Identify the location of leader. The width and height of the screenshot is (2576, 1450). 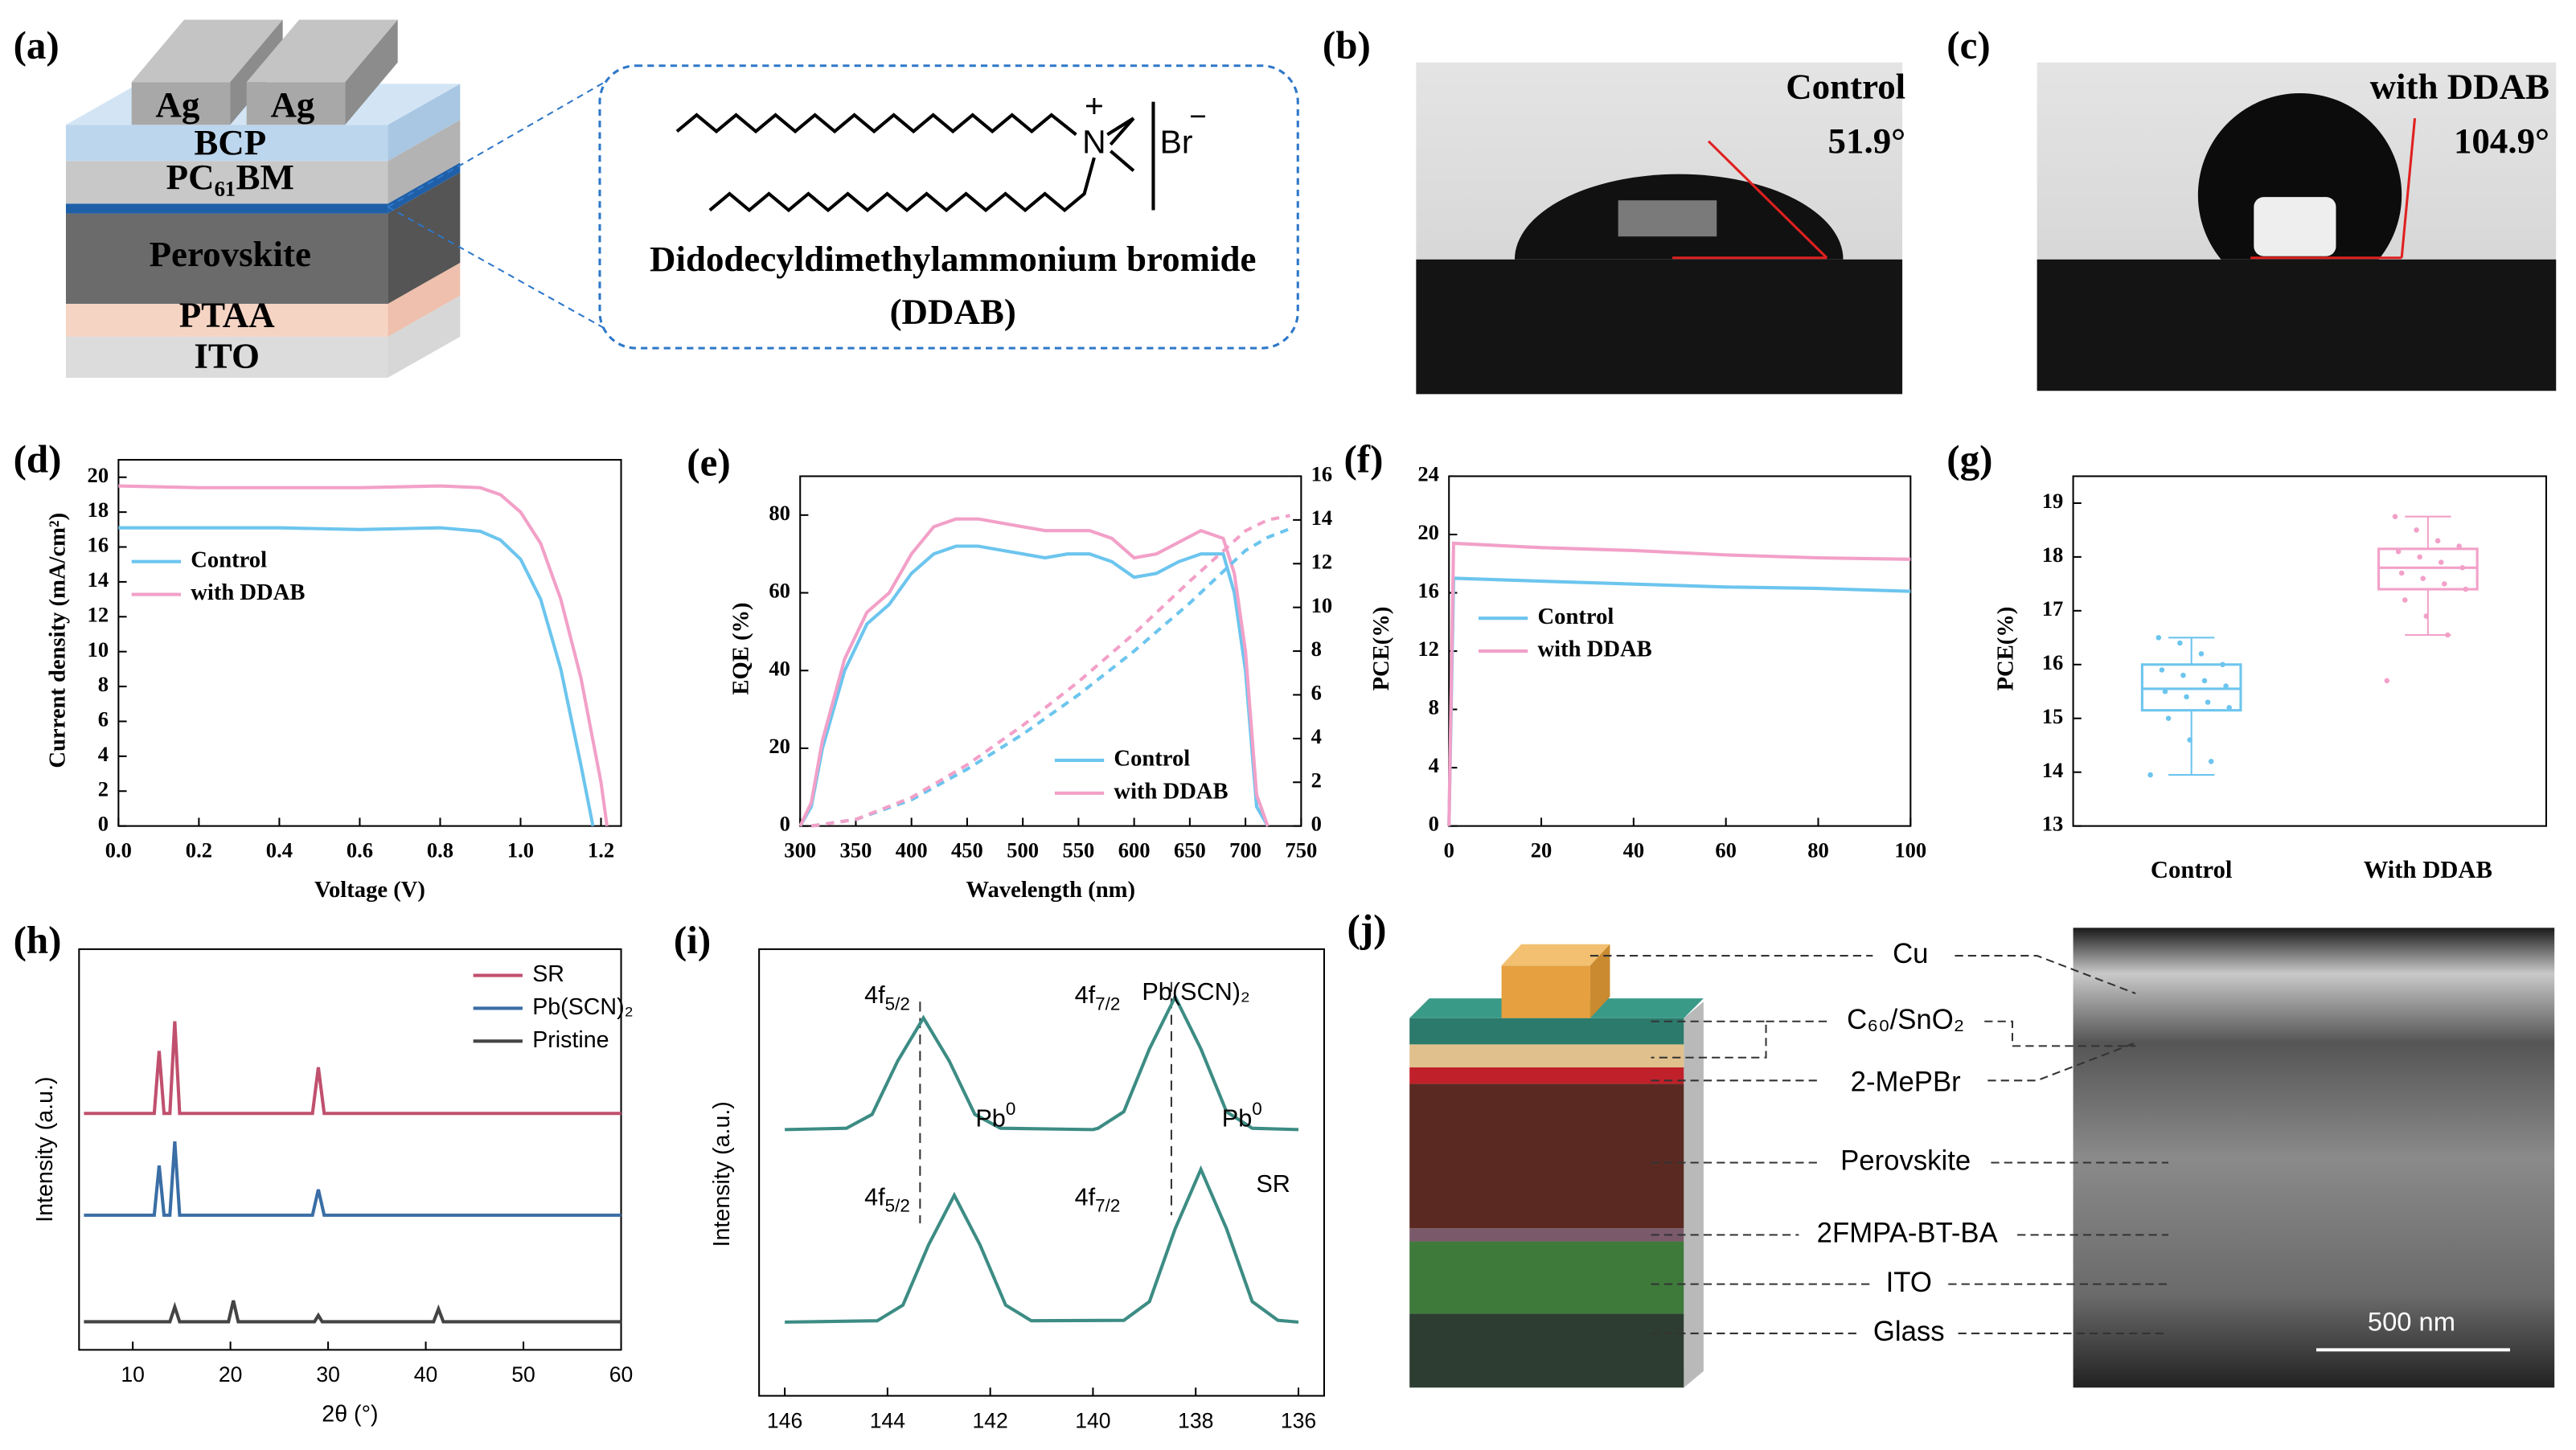
(1862, 974).